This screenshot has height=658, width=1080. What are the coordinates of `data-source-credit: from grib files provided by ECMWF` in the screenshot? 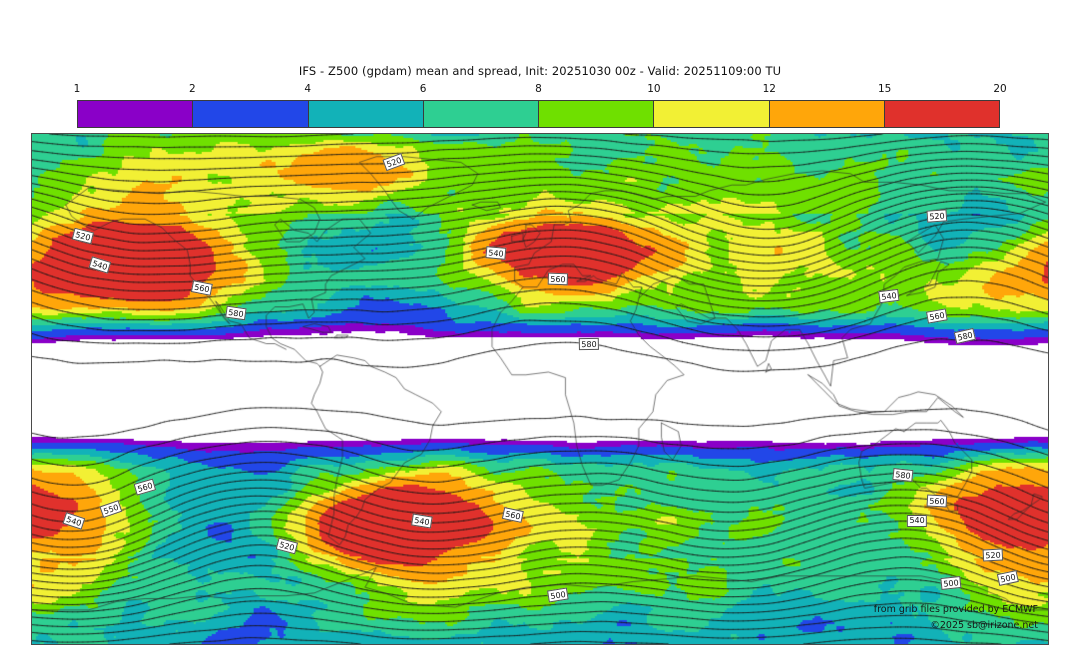 It's located at (955, 609).